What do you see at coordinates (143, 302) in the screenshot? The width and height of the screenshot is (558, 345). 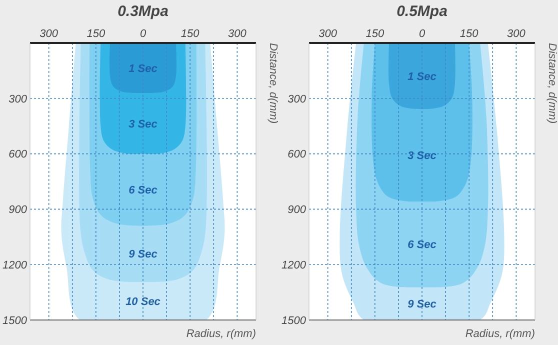 I see `series-label: 10 Sec` at bounding box center [143, 302].